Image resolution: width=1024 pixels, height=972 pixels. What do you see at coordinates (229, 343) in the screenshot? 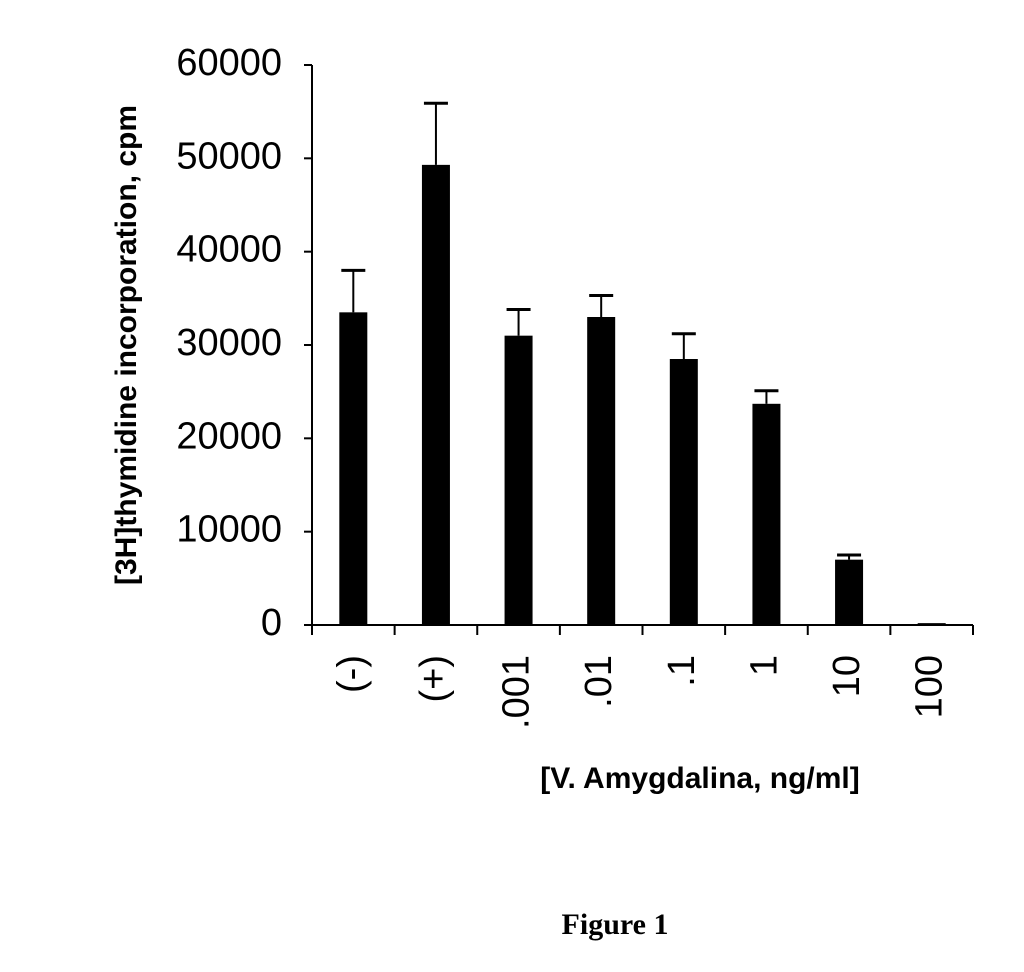
I see `y-tick-label: 30000` at bounding box center [229, 343].